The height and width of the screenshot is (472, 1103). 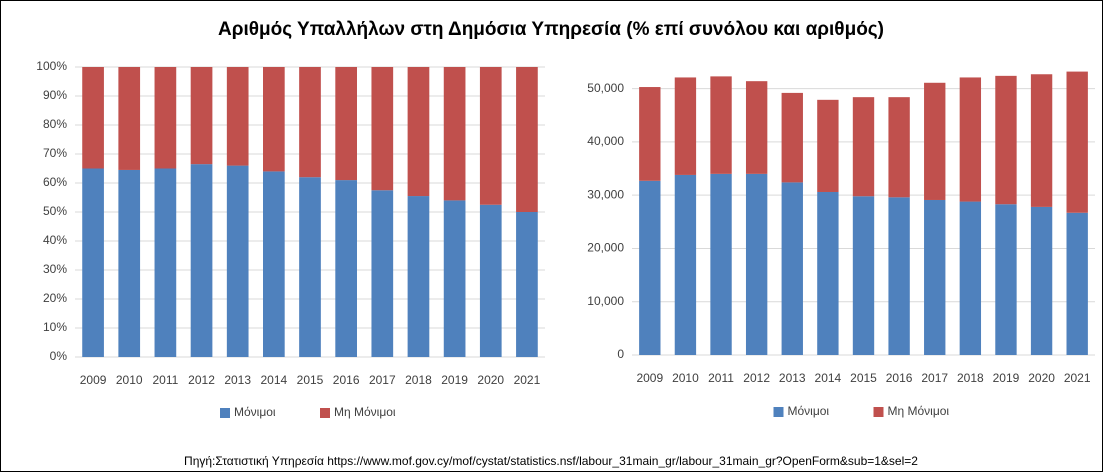 I want to click on y-tick-label: 30,000, so click(x=605, y=194).